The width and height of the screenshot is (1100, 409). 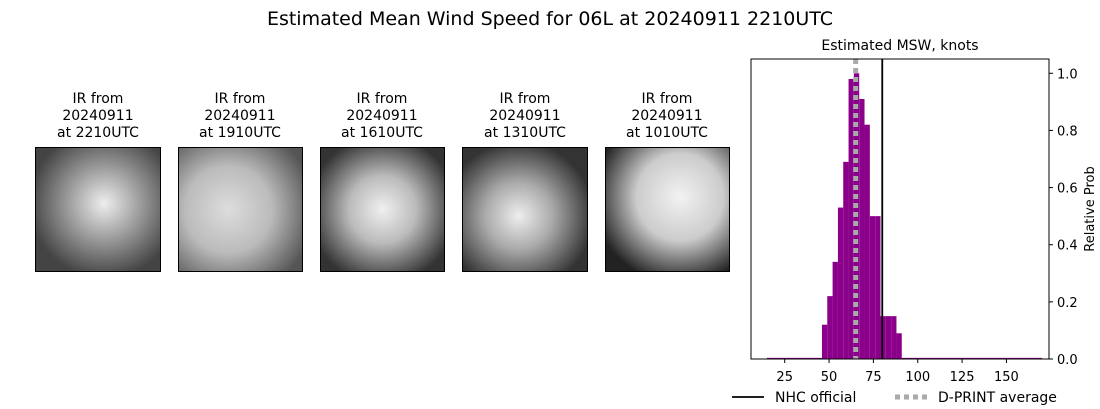 What do you see at coordinates (240, 133) in the screenshot?
I see `image-caption: at 1910UTC` at bounding box center [240, 133].